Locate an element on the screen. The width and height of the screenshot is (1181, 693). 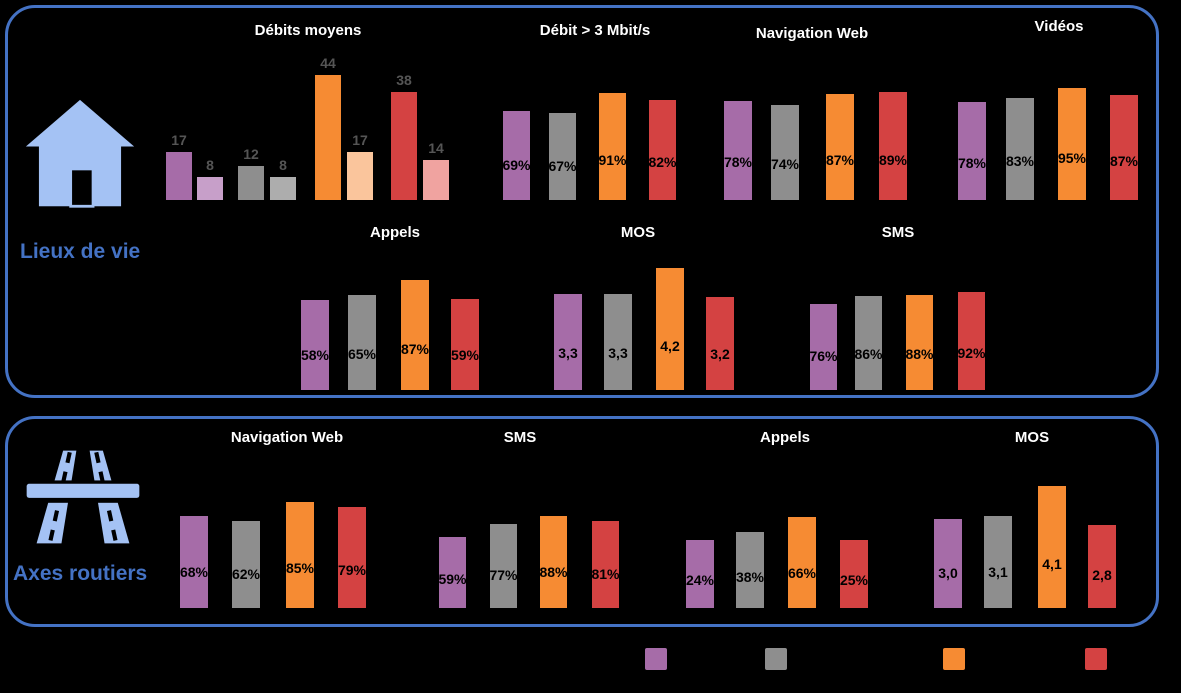
bar-value-label: 68% is located at coordinates (194, 572).